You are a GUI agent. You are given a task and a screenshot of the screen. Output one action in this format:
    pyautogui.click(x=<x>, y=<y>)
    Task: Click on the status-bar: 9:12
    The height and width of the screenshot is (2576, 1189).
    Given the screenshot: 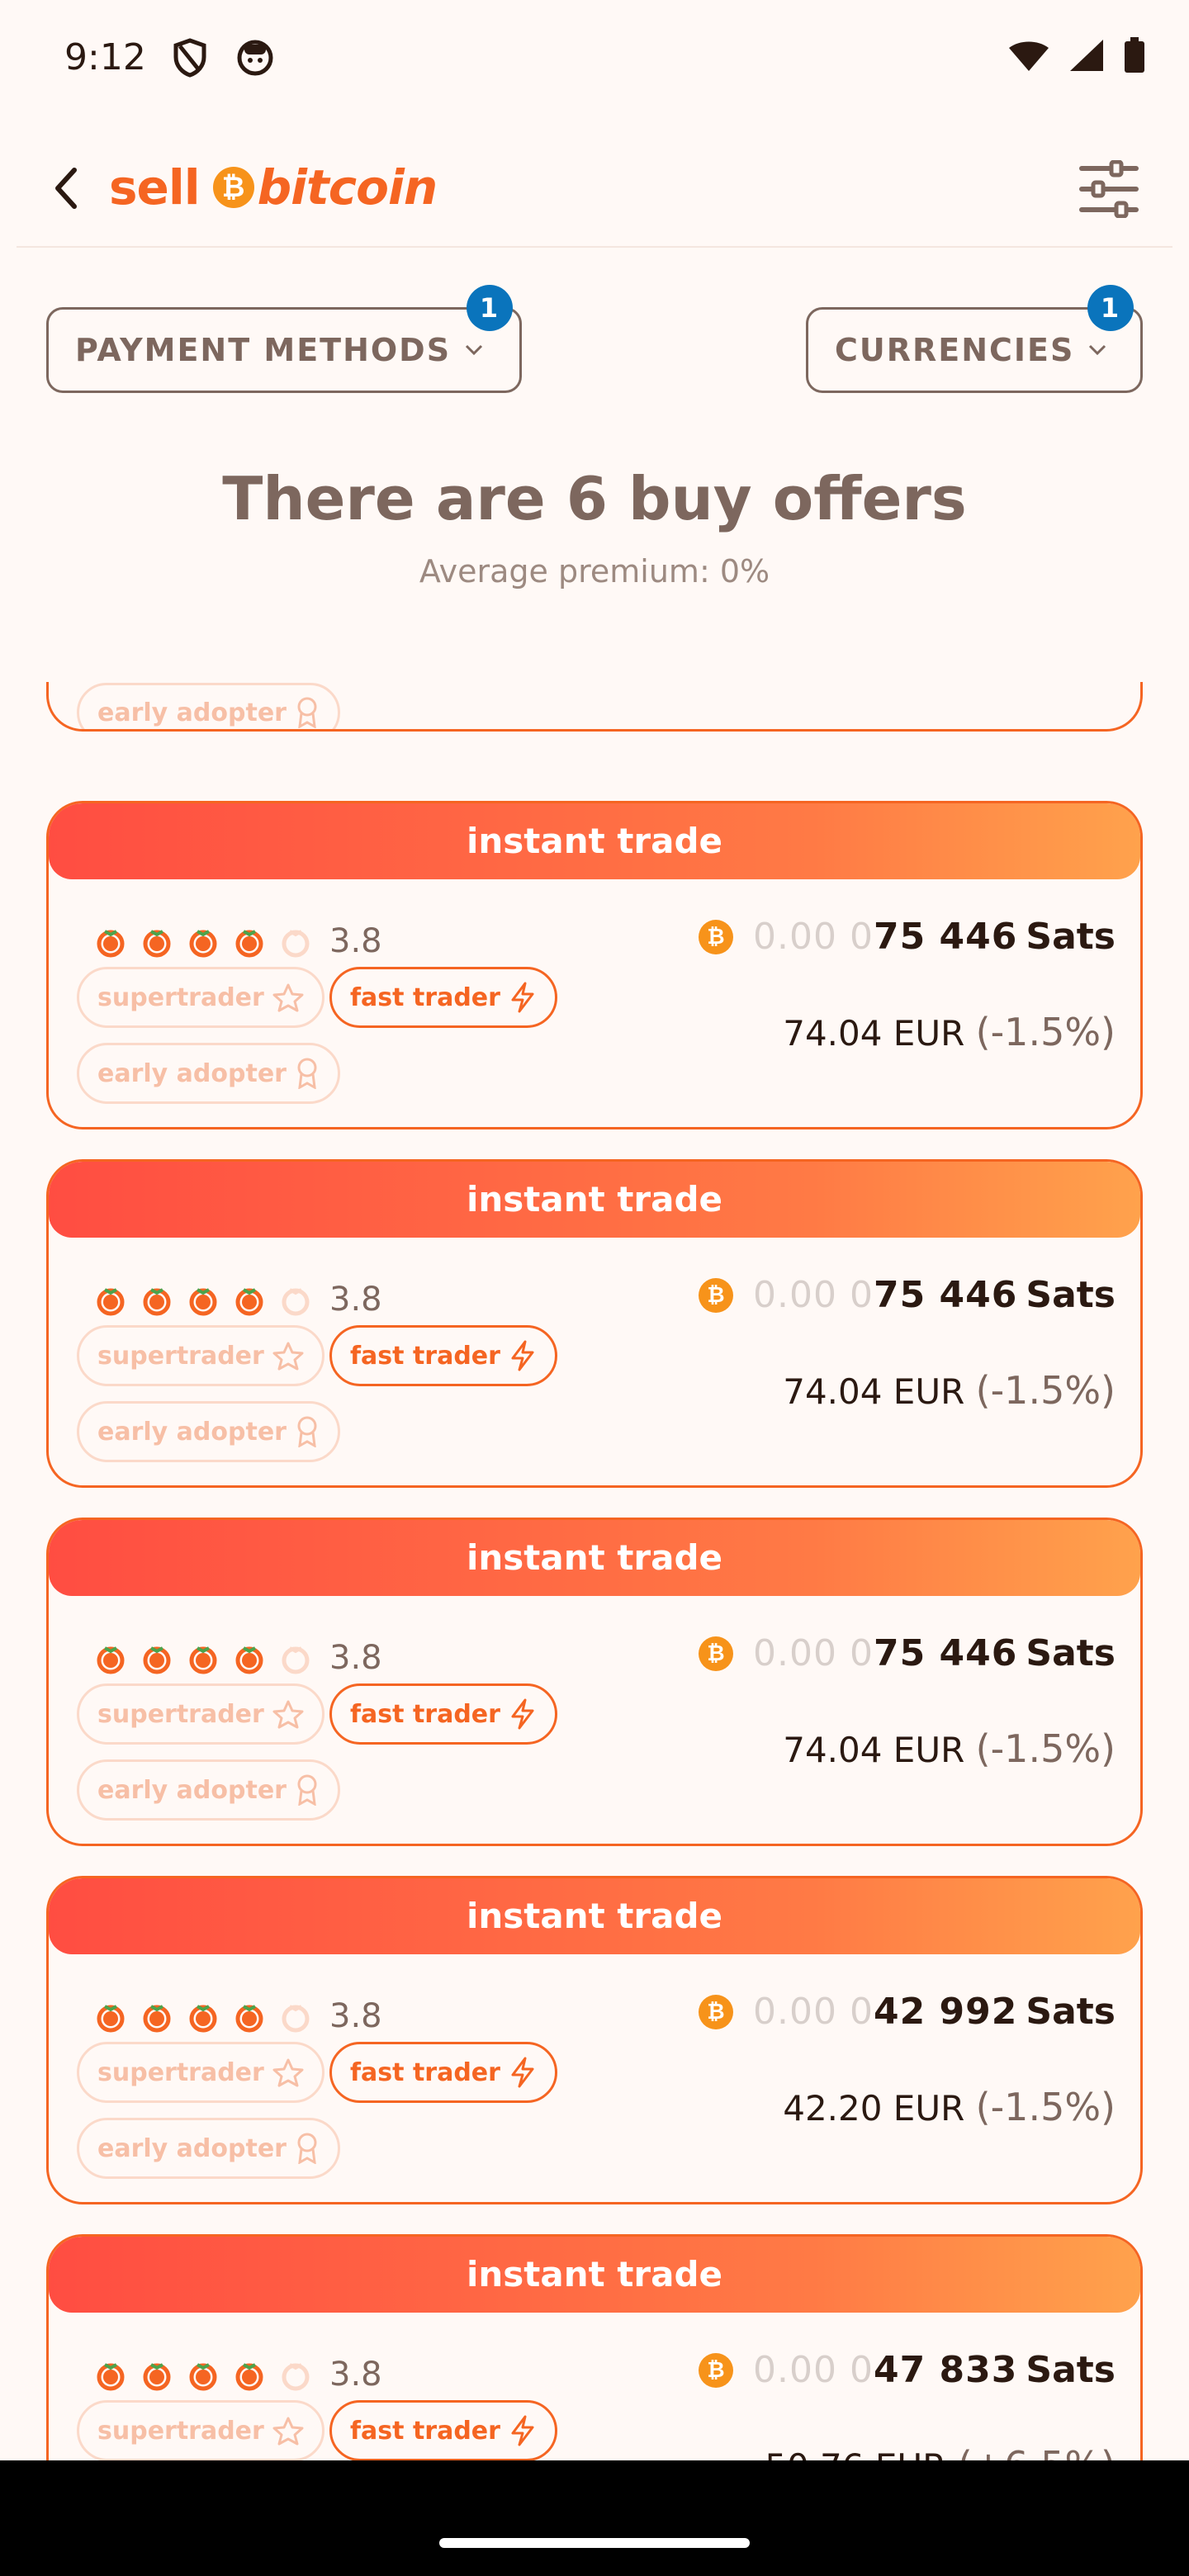 What is the action you would take?
    pyautogui.click(x=594, y=58)
    